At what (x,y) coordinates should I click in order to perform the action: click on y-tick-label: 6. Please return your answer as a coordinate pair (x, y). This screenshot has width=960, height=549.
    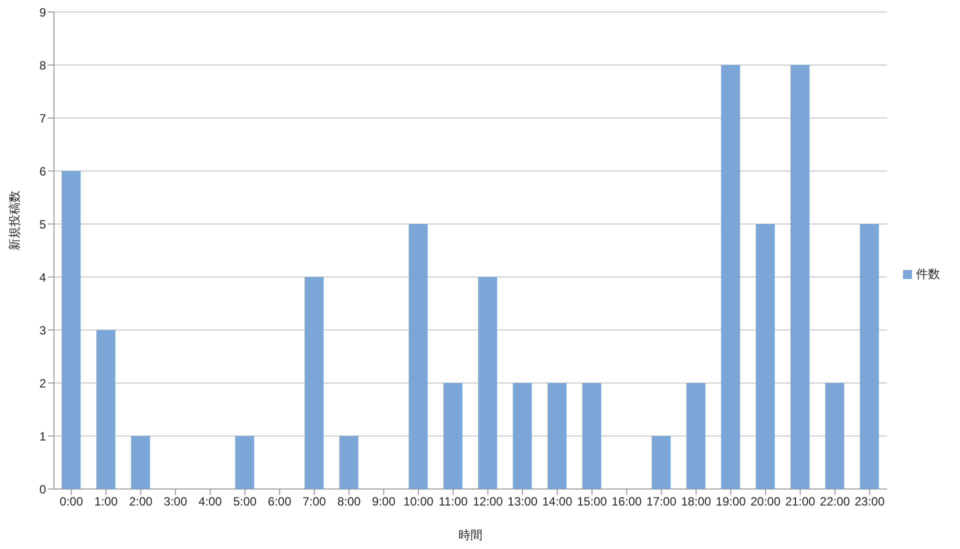
    Looking at the image, I should click on (42, 171).